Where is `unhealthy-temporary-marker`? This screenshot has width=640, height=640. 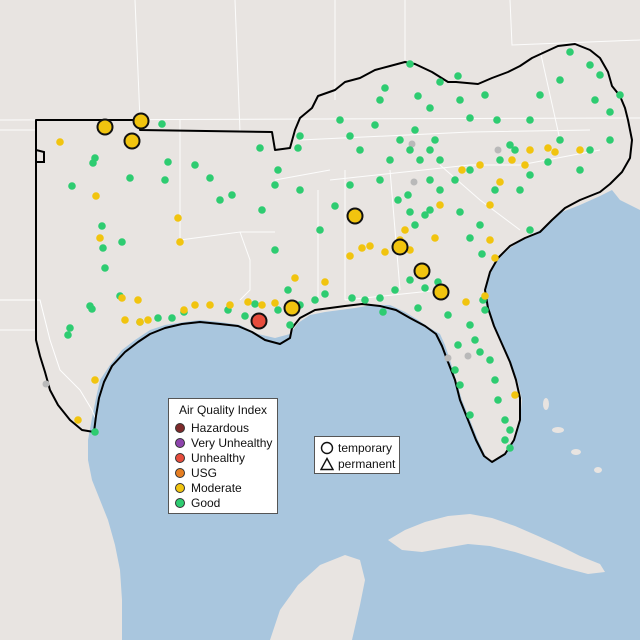 unhealthy-temporary-marker is located at coordinates (259, 321).